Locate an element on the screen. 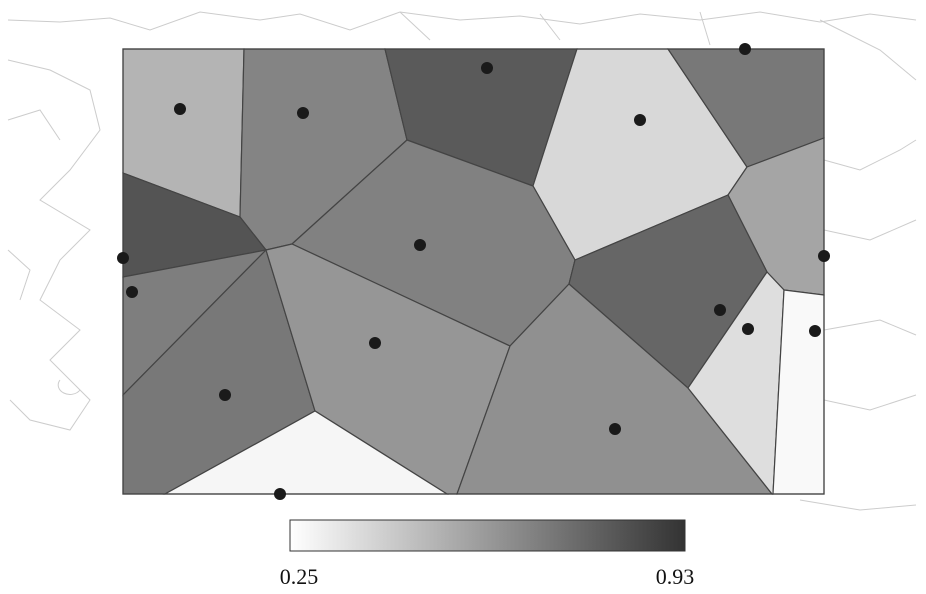  colorbar-max-label: 0.93 is located at coordinates (675, 576).